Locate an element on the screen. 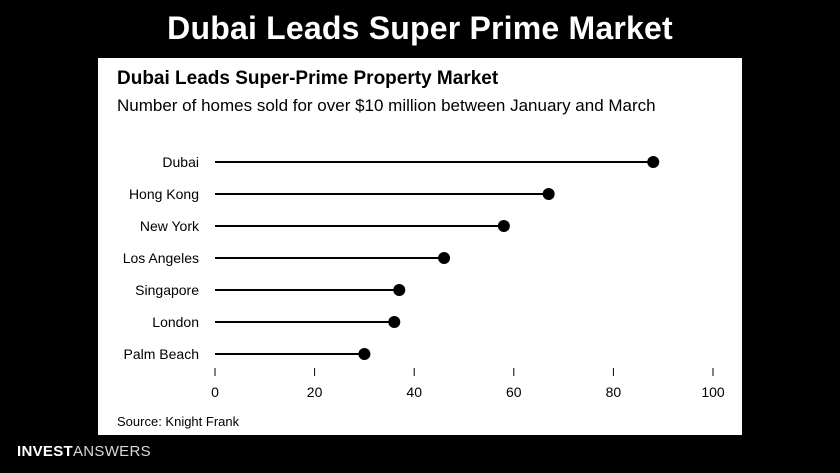  x-tick-label-60: 60 is located at coordinates (514, 392).